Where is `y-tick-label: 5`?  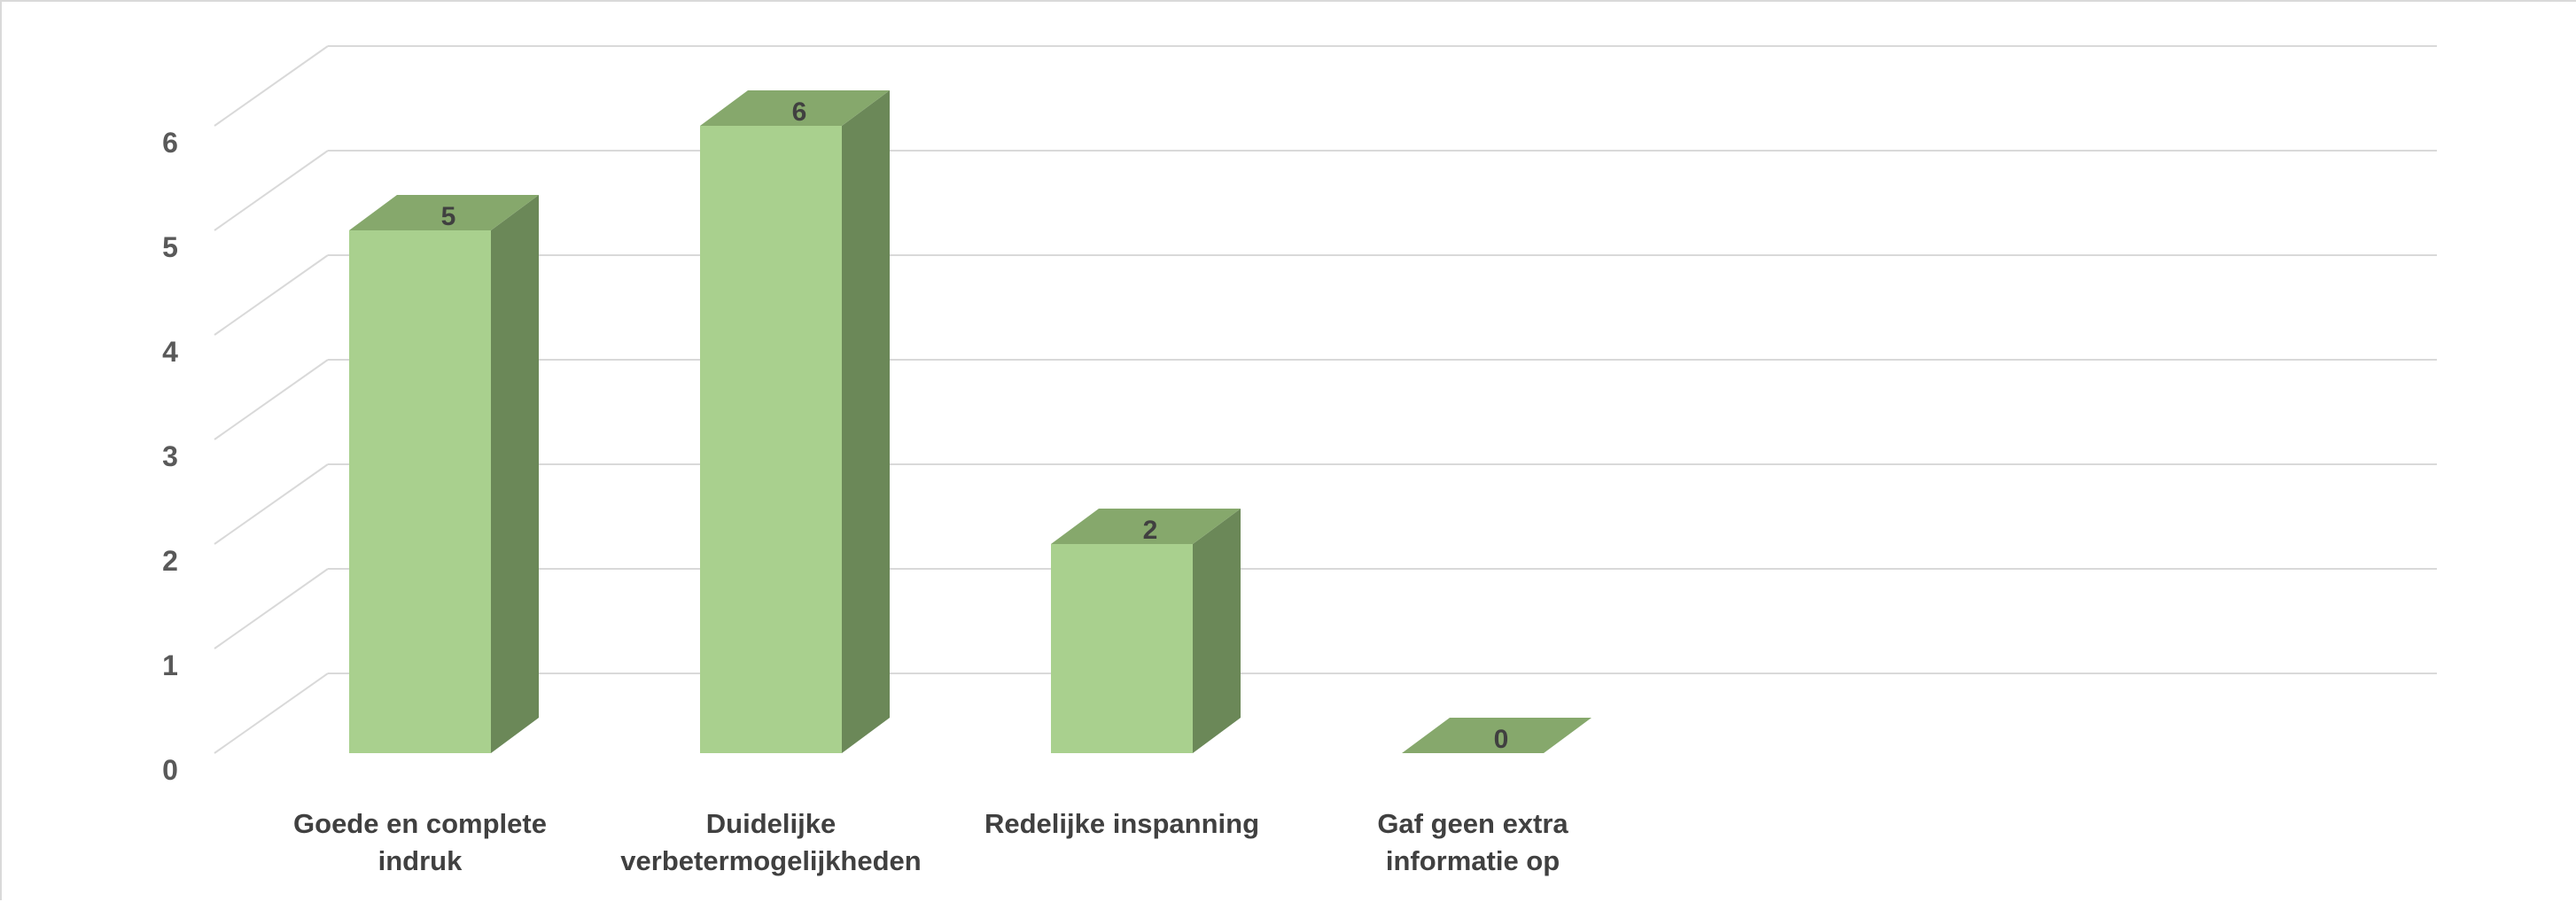
y-tick-label: 5 is located at coordinates (170, 247).